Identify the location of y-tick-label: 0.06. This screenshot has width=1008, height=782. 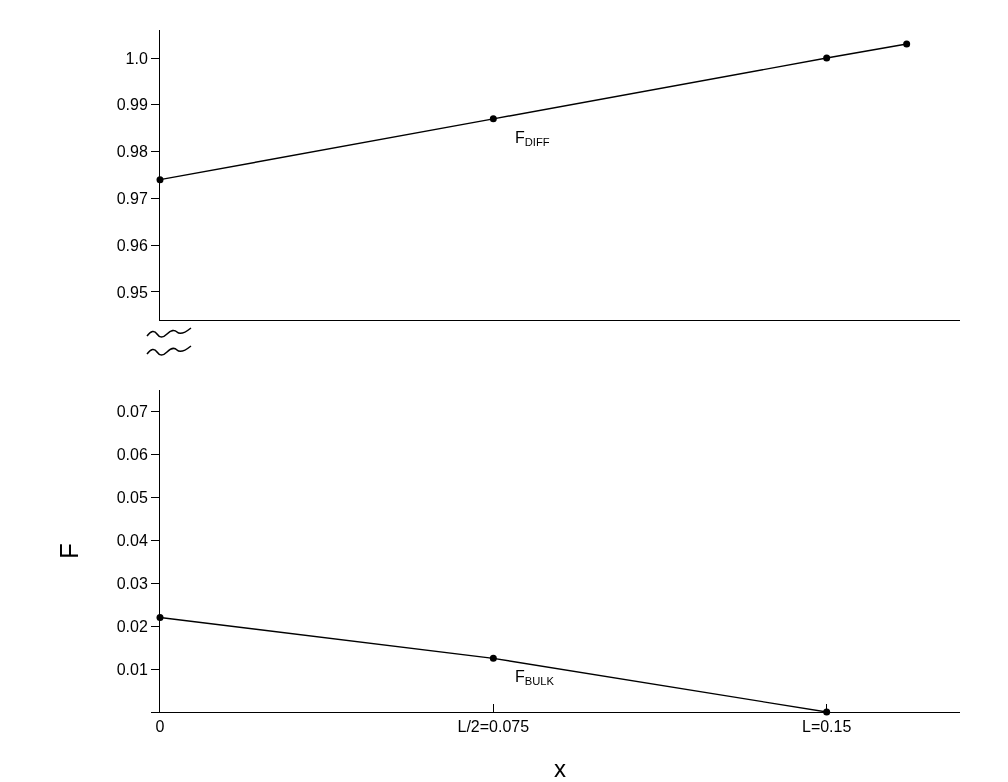
(132, 454).